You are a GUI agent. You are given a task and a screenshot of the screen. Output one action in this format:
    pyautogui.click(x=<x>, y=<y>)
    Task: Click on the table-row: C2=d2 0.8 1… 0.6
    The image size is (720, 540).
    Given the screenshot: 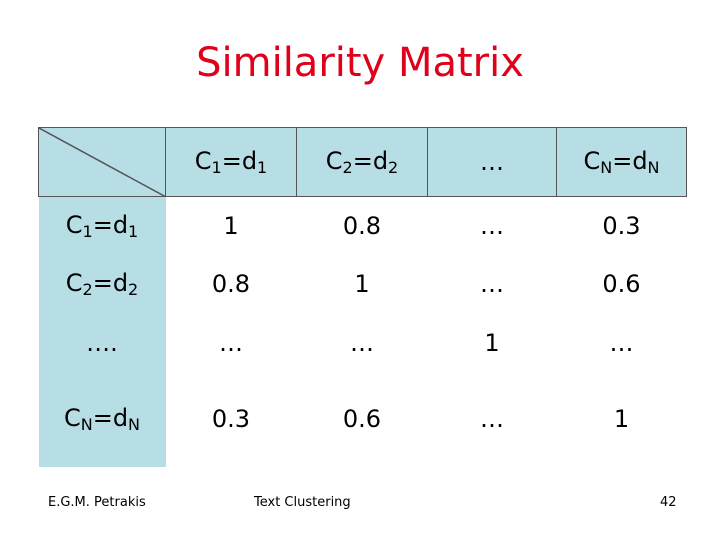 What is the action you would take?
    pyautogui.click(x=362, y=284)
    